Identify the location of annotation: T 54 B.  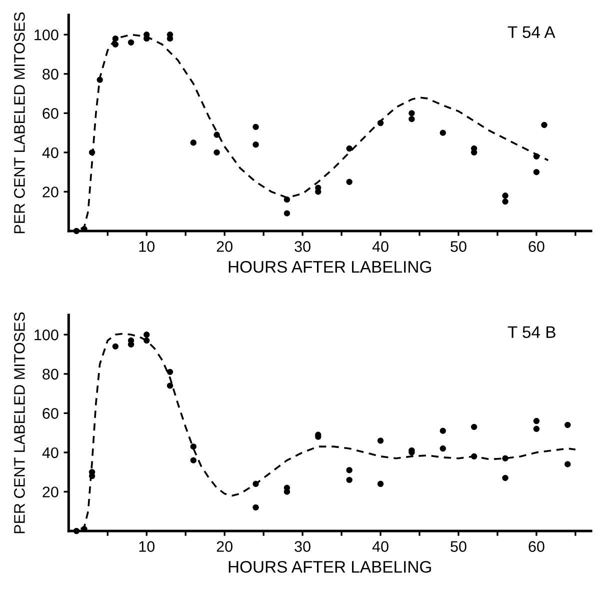
(532, 332).